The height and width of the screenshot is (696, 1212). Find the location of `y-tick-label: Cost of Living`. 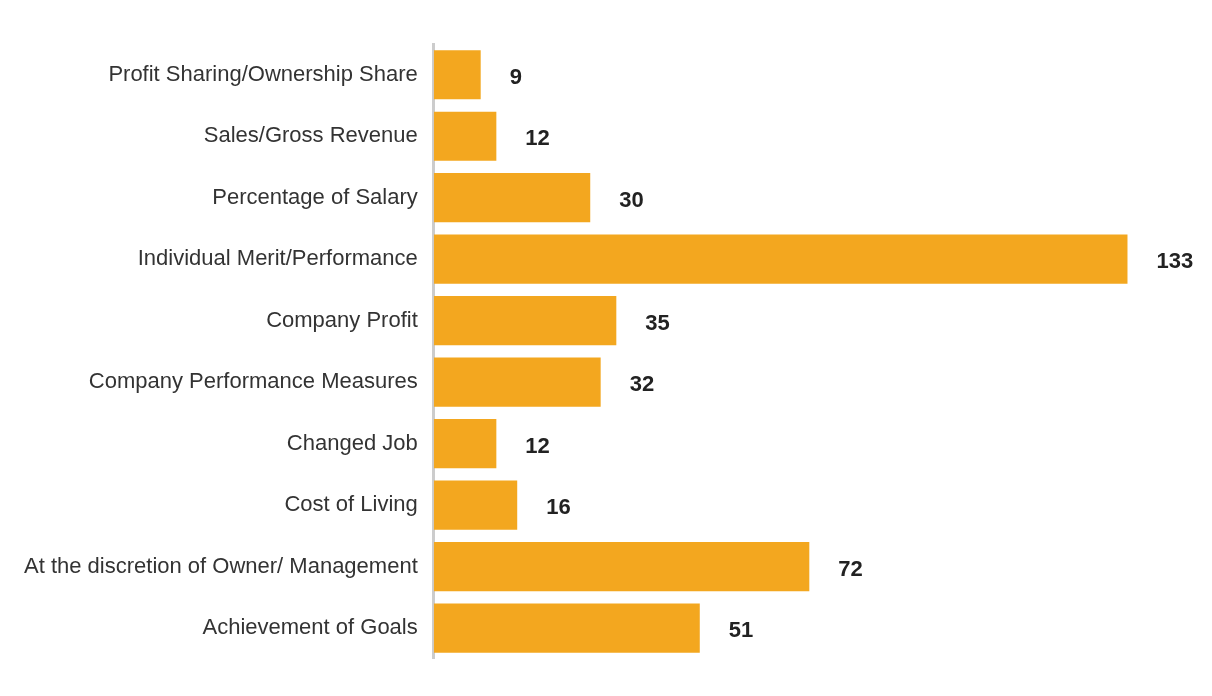

y-tick-label: Cost of Living is located at coordinates (351, 504).